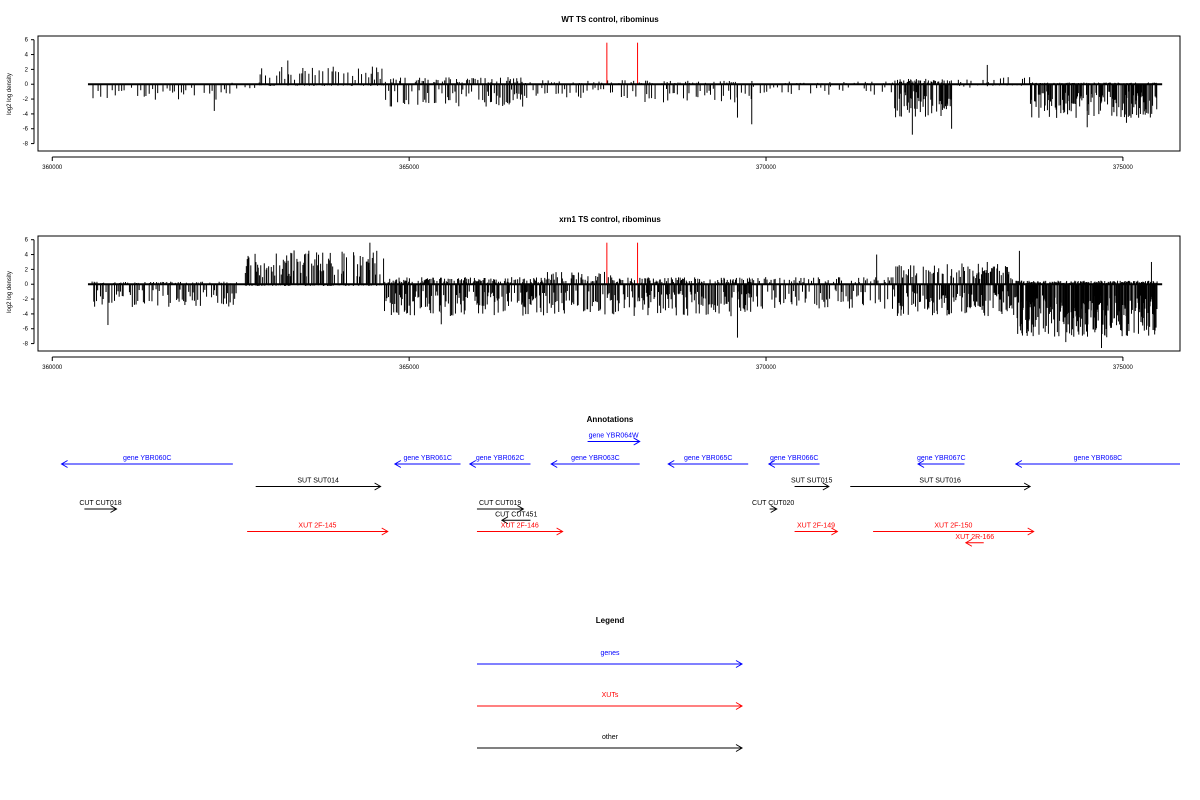 This screenshot has height=800, width=1200. Describe the element at coordinates (26, 315) in the screenshot. I see `y-tick-label: -4` at that location.